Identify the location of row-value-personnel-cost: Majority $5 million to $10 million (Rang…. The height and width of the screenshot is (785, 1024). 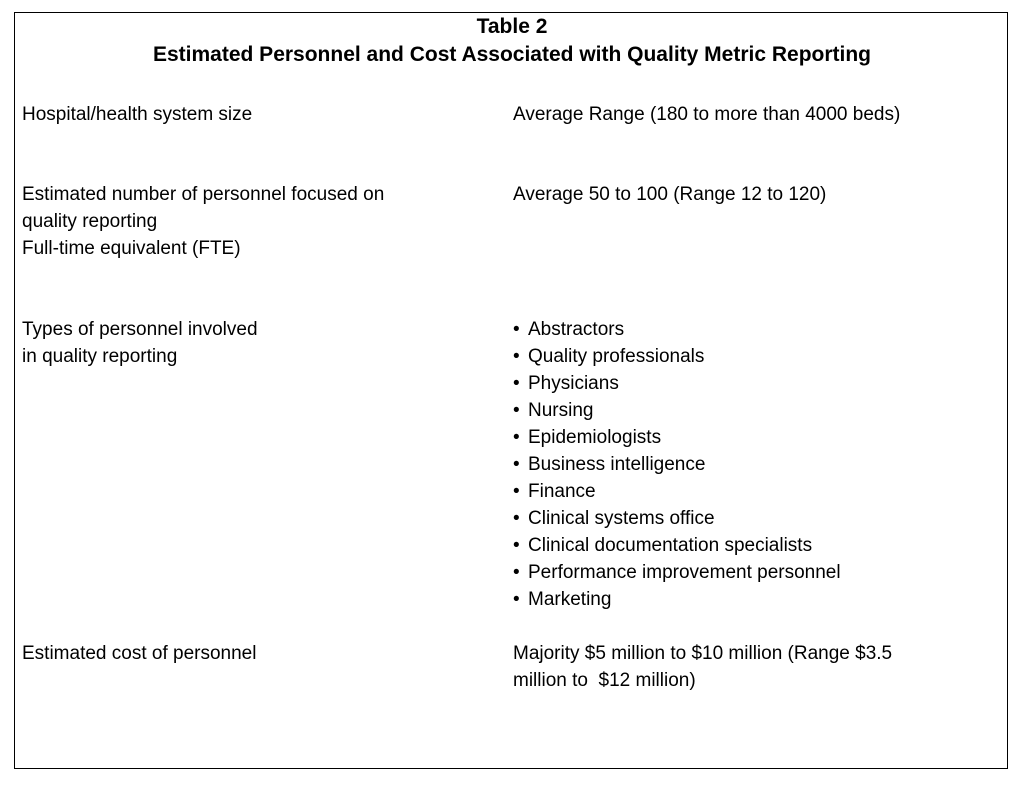
(758, 667).